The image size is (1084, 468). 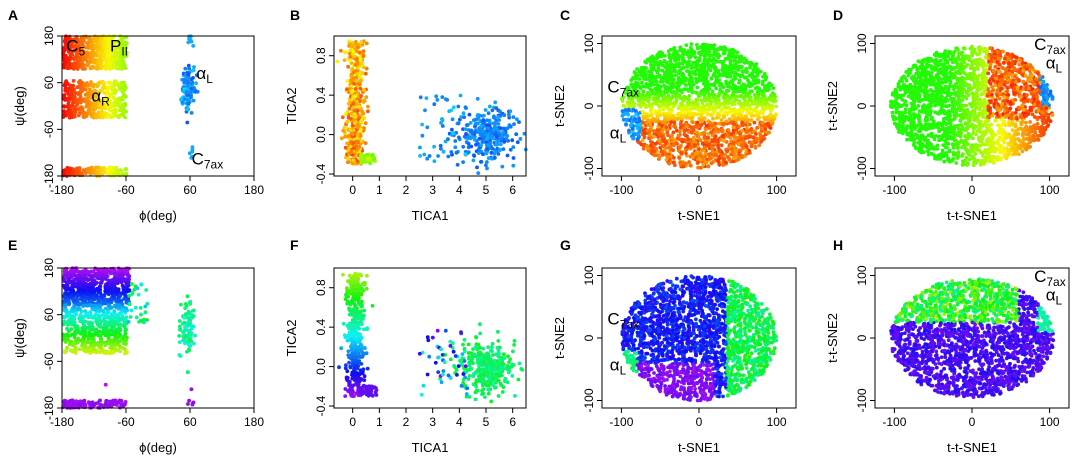 What do you see at coordinates (838, 15) in the screenshot?
I see `panel-letter-D: D` at bounding box center [838, 15].